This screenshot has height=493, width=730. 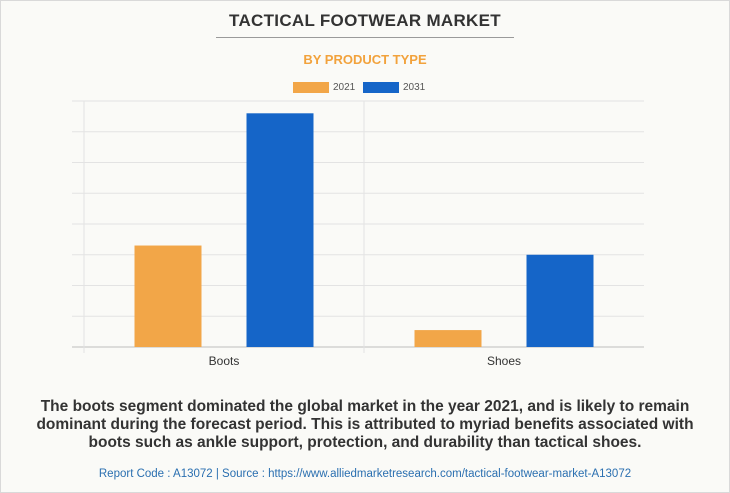 I want to click on bar-boots-2021, so click(x=168, y=296).